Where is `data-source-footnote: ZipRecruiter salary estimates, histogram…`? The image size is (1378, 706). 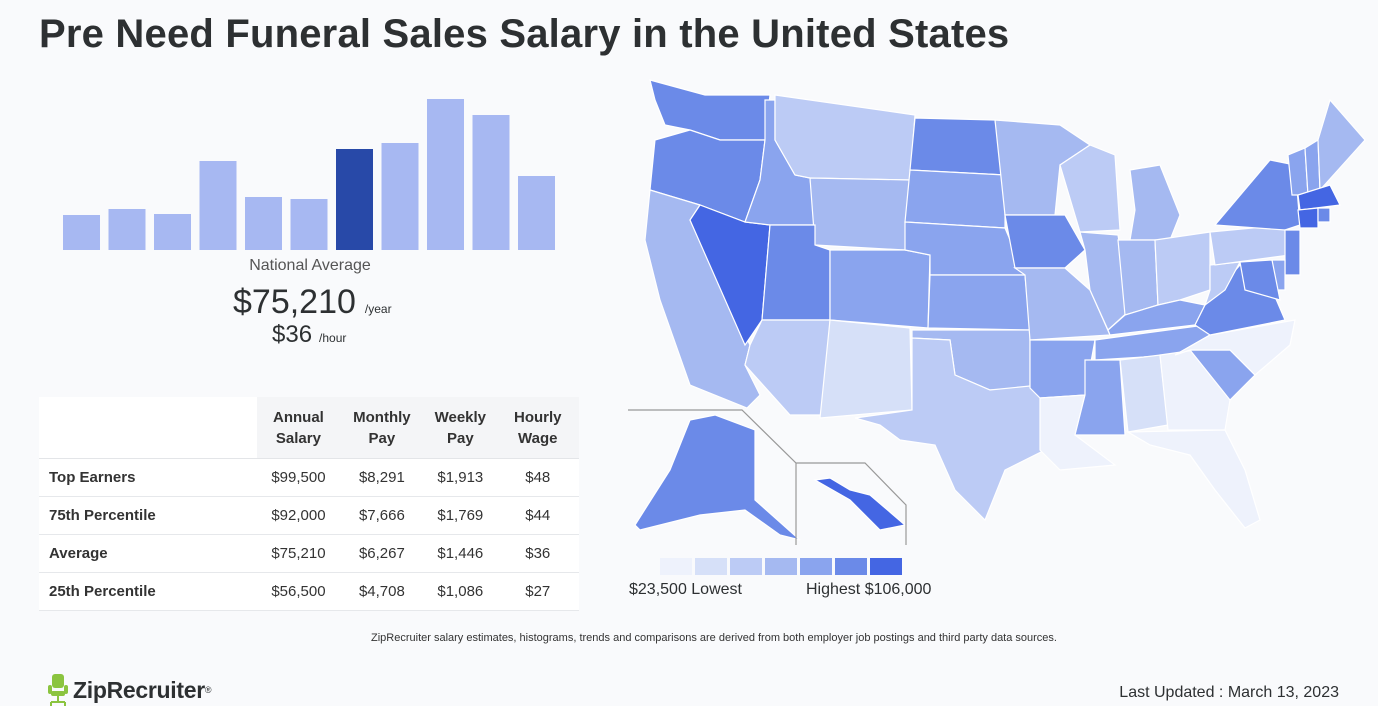
data-source-footnote: ZipRecruiter salary estimates, histogram… is located at coordinates (714, 638).